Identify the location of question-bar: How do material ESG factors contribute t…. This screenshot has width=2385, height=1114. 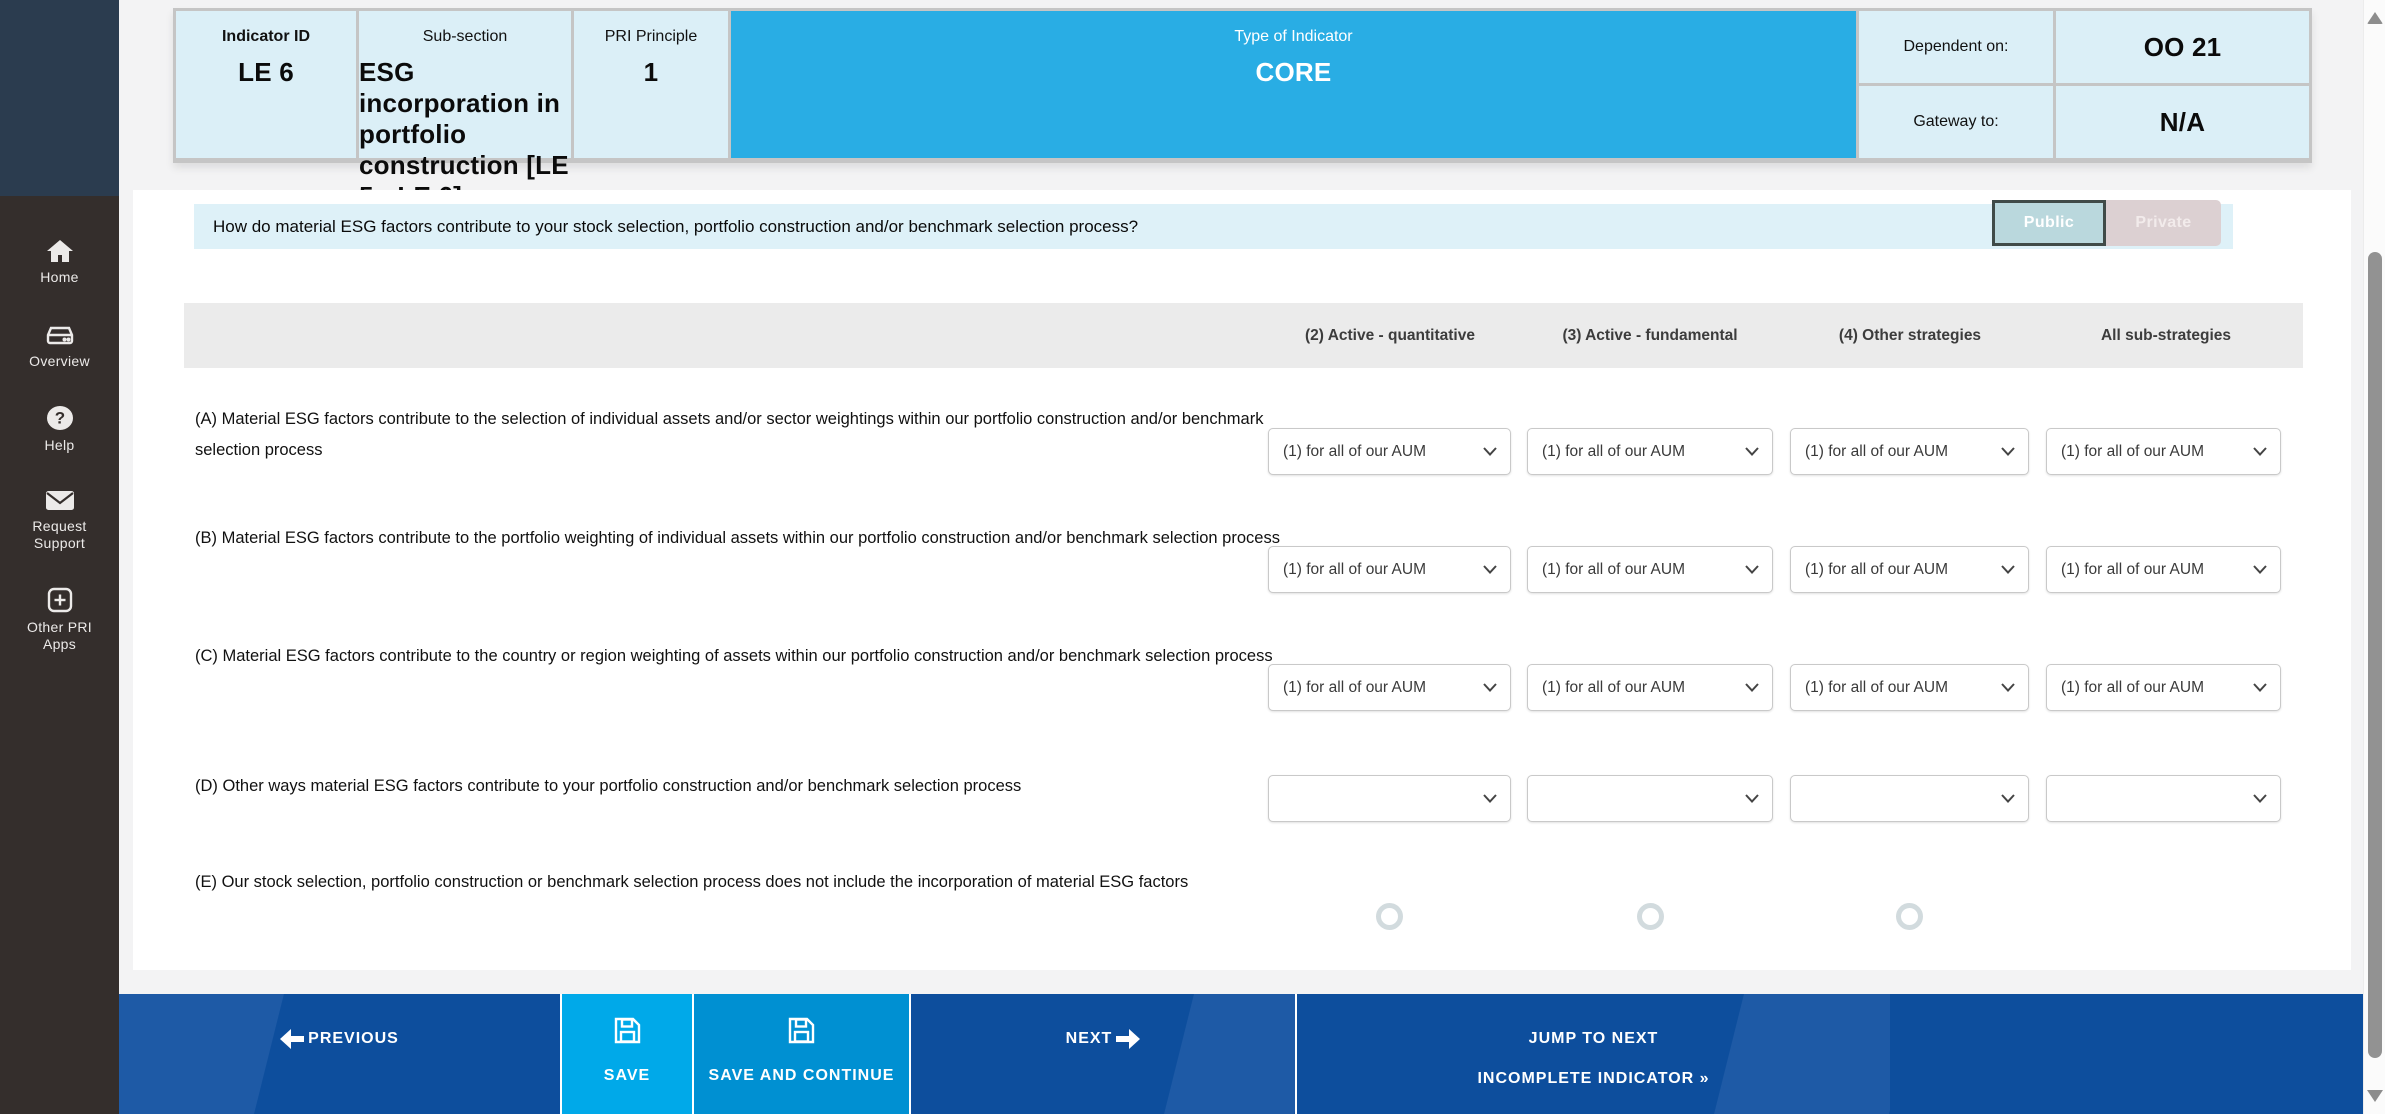
(1213, 226).